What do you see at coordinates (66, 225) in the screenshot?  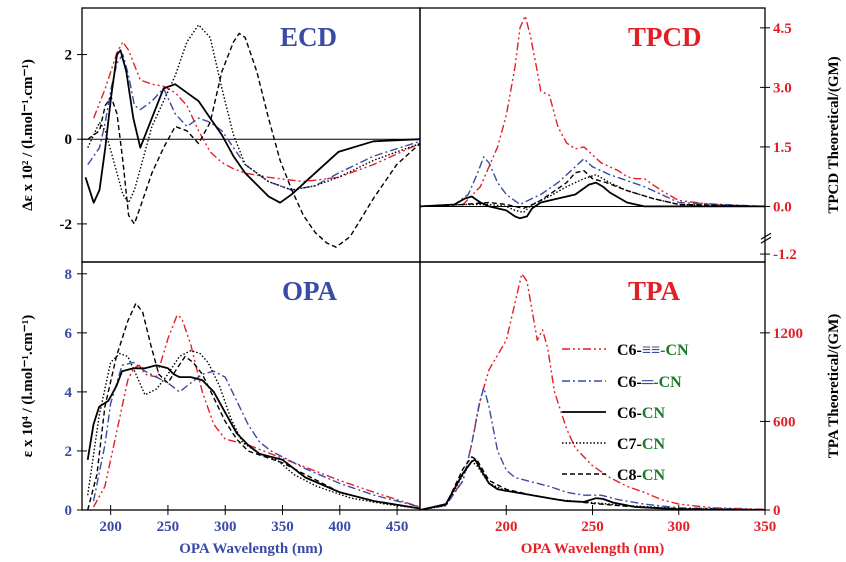 I see `y-tick-label: -2` at bounding box center [66, 225].